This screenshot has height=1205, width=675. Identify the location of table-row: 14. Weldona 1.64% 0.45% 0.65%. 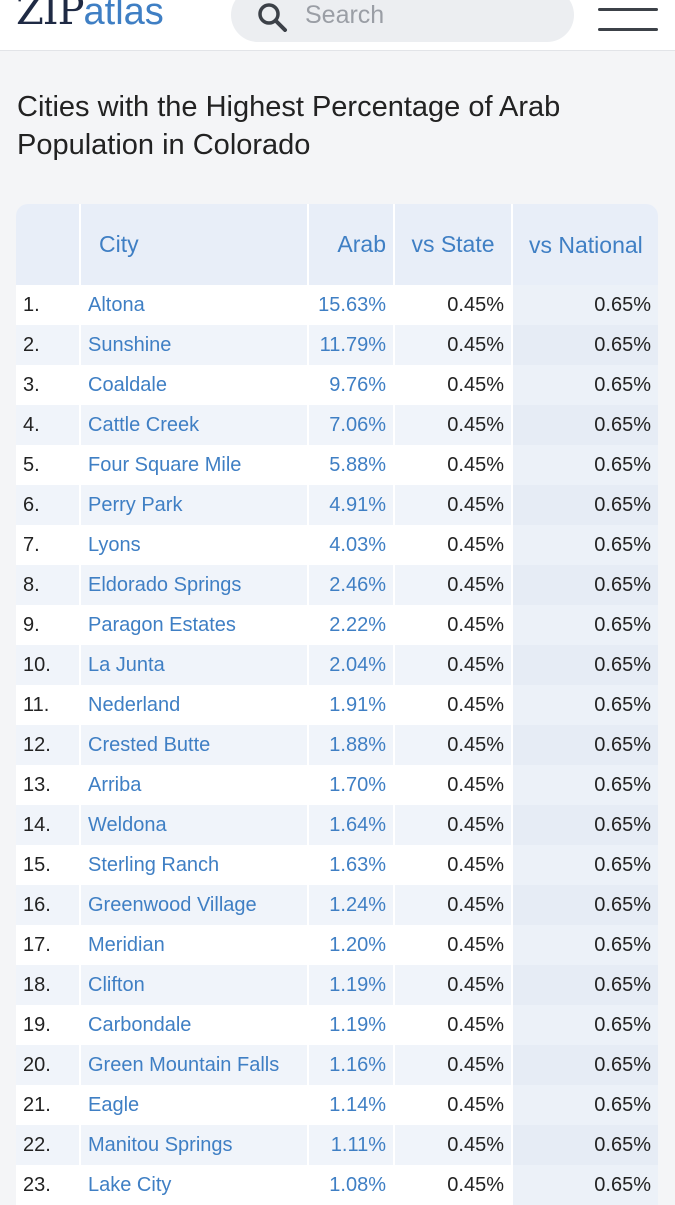
(337, 825).